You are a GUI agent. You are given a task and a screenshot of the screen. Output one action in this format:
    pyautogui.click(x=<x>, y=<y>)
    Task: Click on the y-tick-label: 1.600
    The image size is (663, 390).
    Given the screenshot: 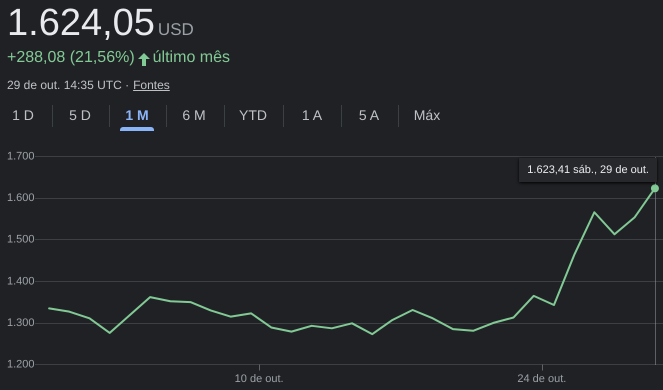 What is the action you would take?
    pyautogui.click(x=21, y=198)
    